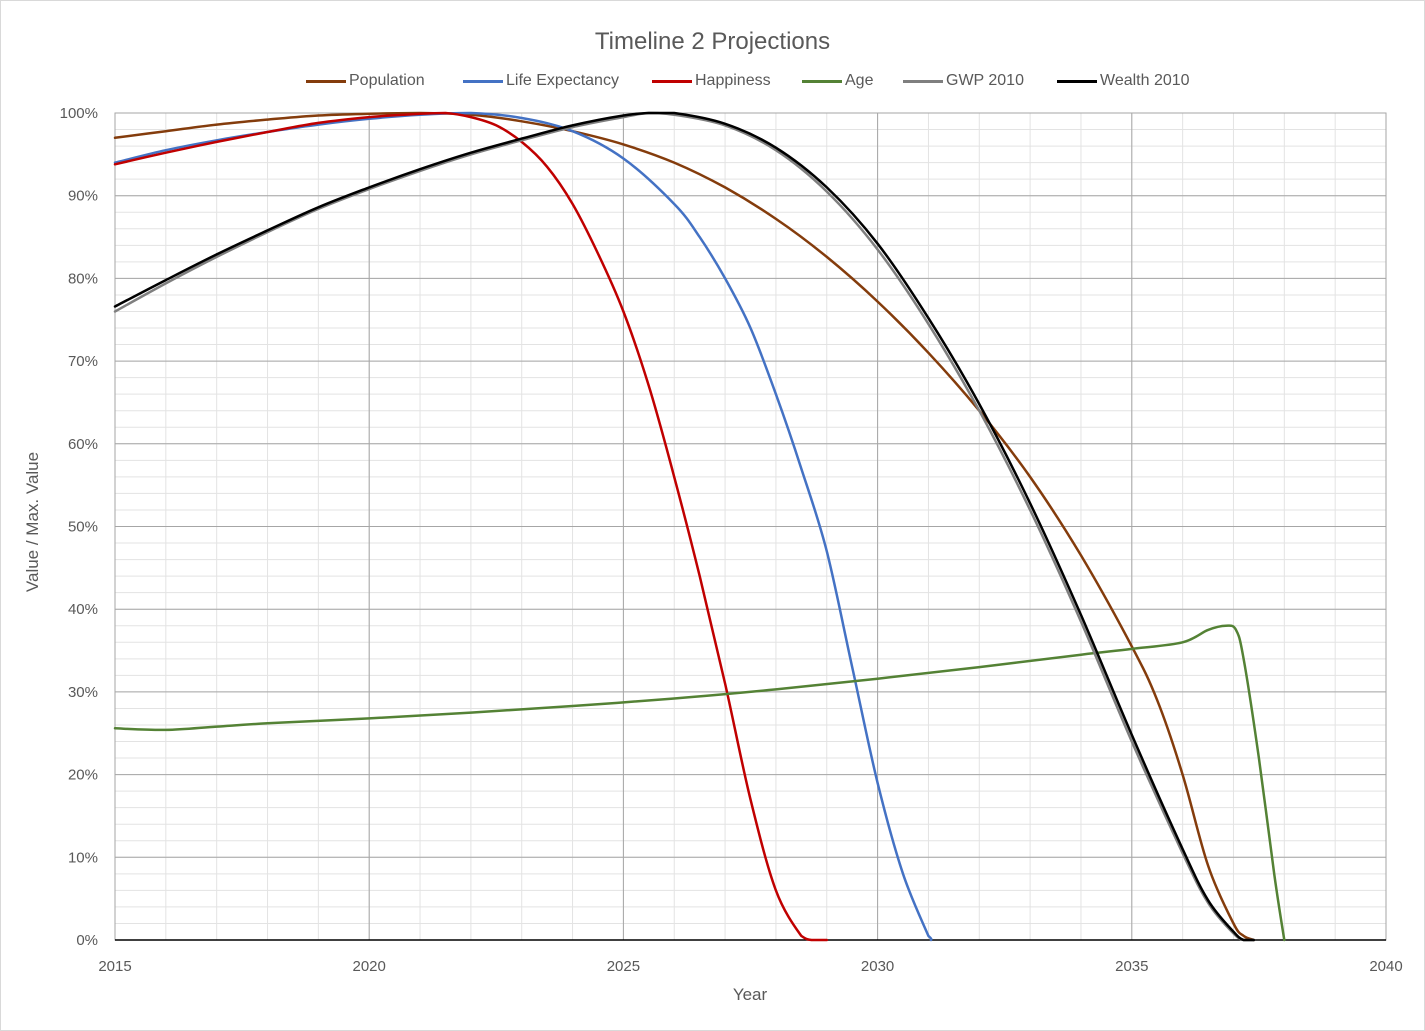  Describe the element at coordinates (1385, 966) in the screenshot. I see `x-tick-label: 2040` at that location.